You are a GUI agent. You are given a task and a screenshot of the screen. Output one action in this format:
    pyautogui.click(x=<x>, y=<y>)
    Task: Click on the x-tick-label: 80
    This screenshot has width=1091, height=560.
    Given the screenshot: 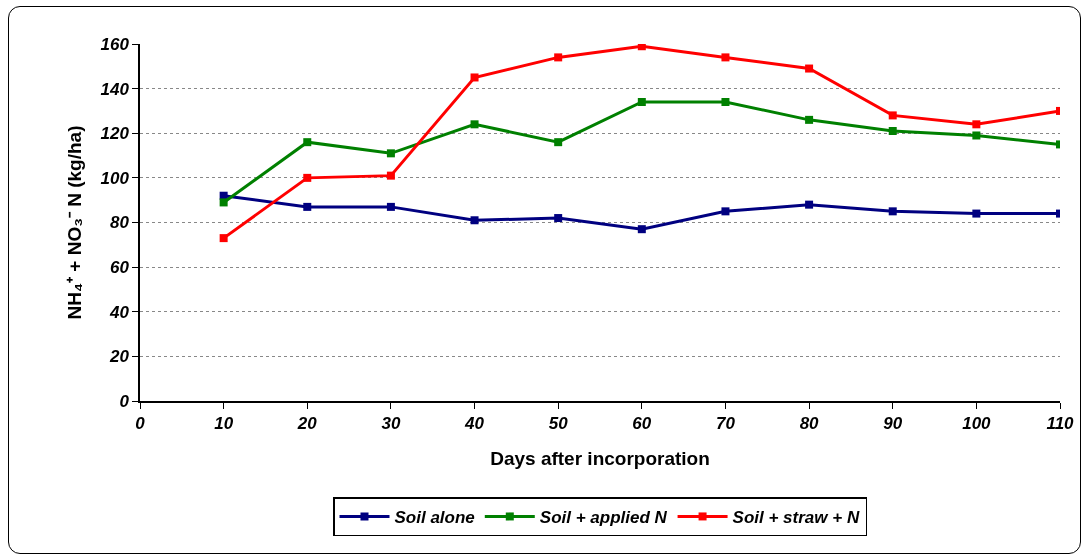 What is the action you would take?
    pyautogui.click(x=809, y=424)
    